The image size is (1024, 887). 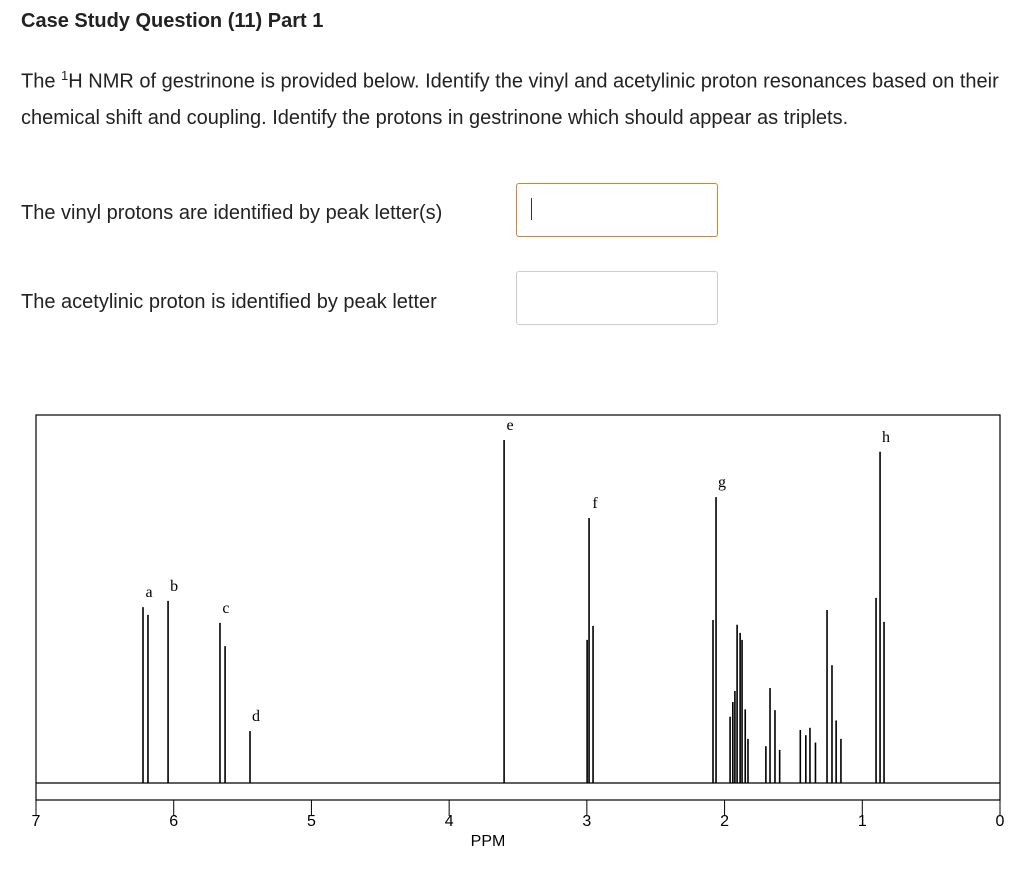 I want to click on superscript: 1, so click(x=65, y=75).